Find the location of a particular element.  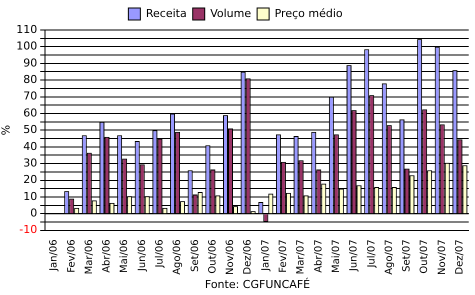

x-tick-label: Nov/06 is located at coordinates (230, 257).